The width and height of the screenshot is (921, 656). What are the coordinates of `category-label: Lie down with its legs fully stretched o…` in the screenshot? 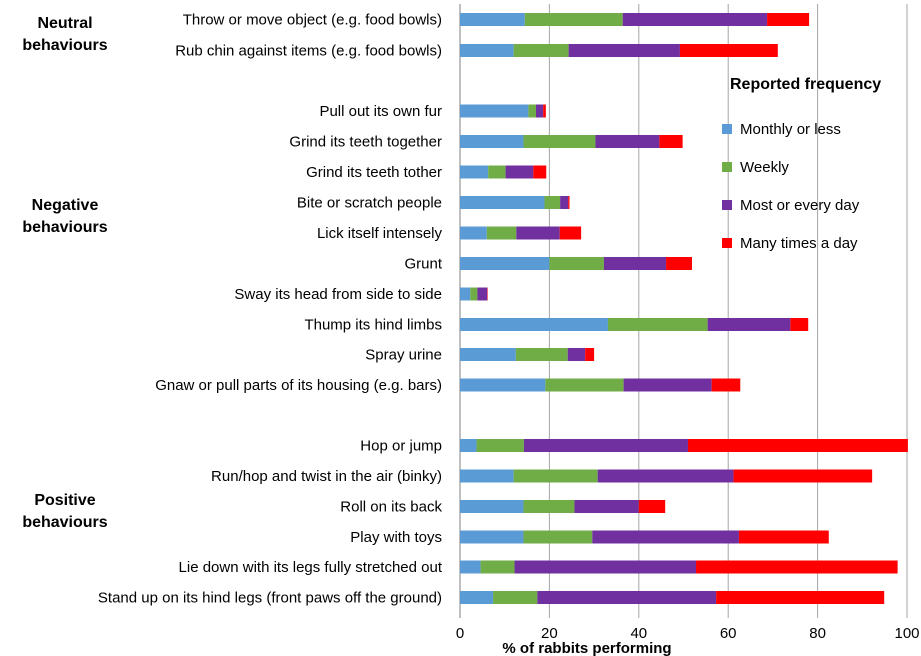 It's located at (311, 567).